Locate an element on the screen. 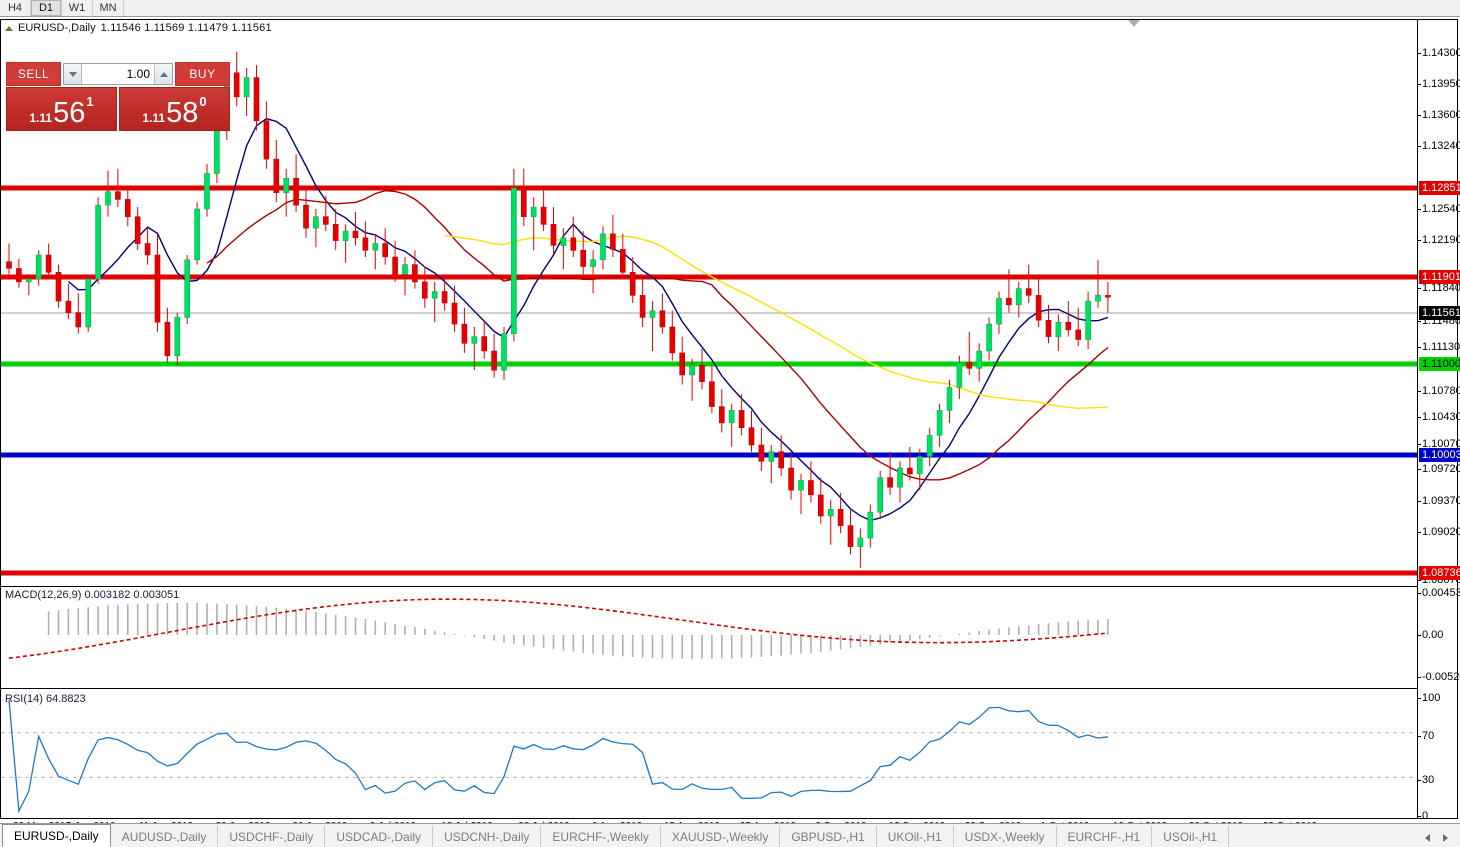 Image resolution: width=1460 pixels, height=847 pixels. chart-tab-eurusddaily: EURUSD-,Daily is located at coordinates (56, 835).